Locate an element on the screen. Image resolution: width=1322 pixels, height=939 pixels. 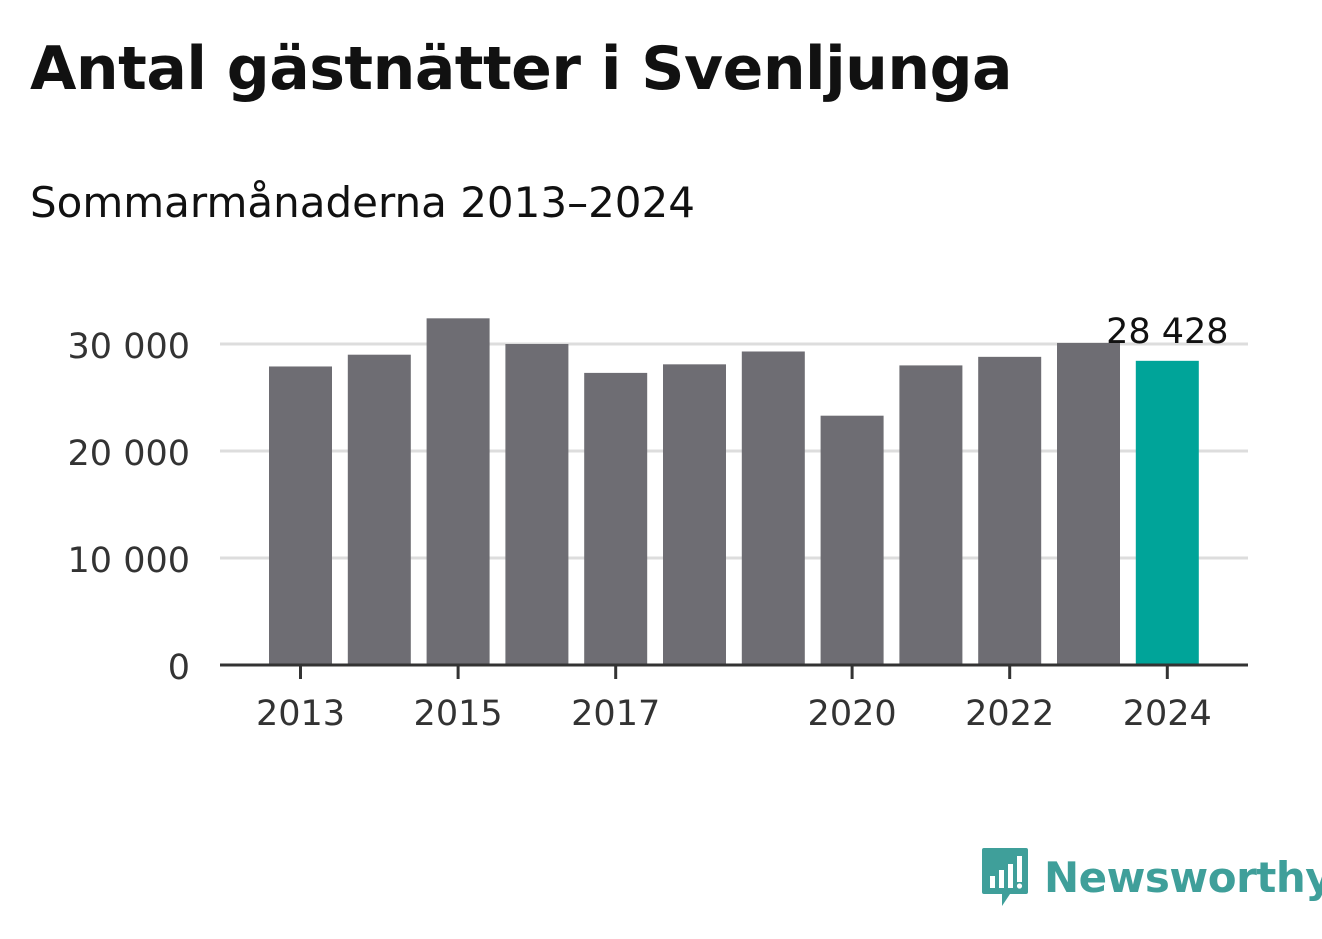
data-label: 28 428 is located at coordinates (1167, 332).